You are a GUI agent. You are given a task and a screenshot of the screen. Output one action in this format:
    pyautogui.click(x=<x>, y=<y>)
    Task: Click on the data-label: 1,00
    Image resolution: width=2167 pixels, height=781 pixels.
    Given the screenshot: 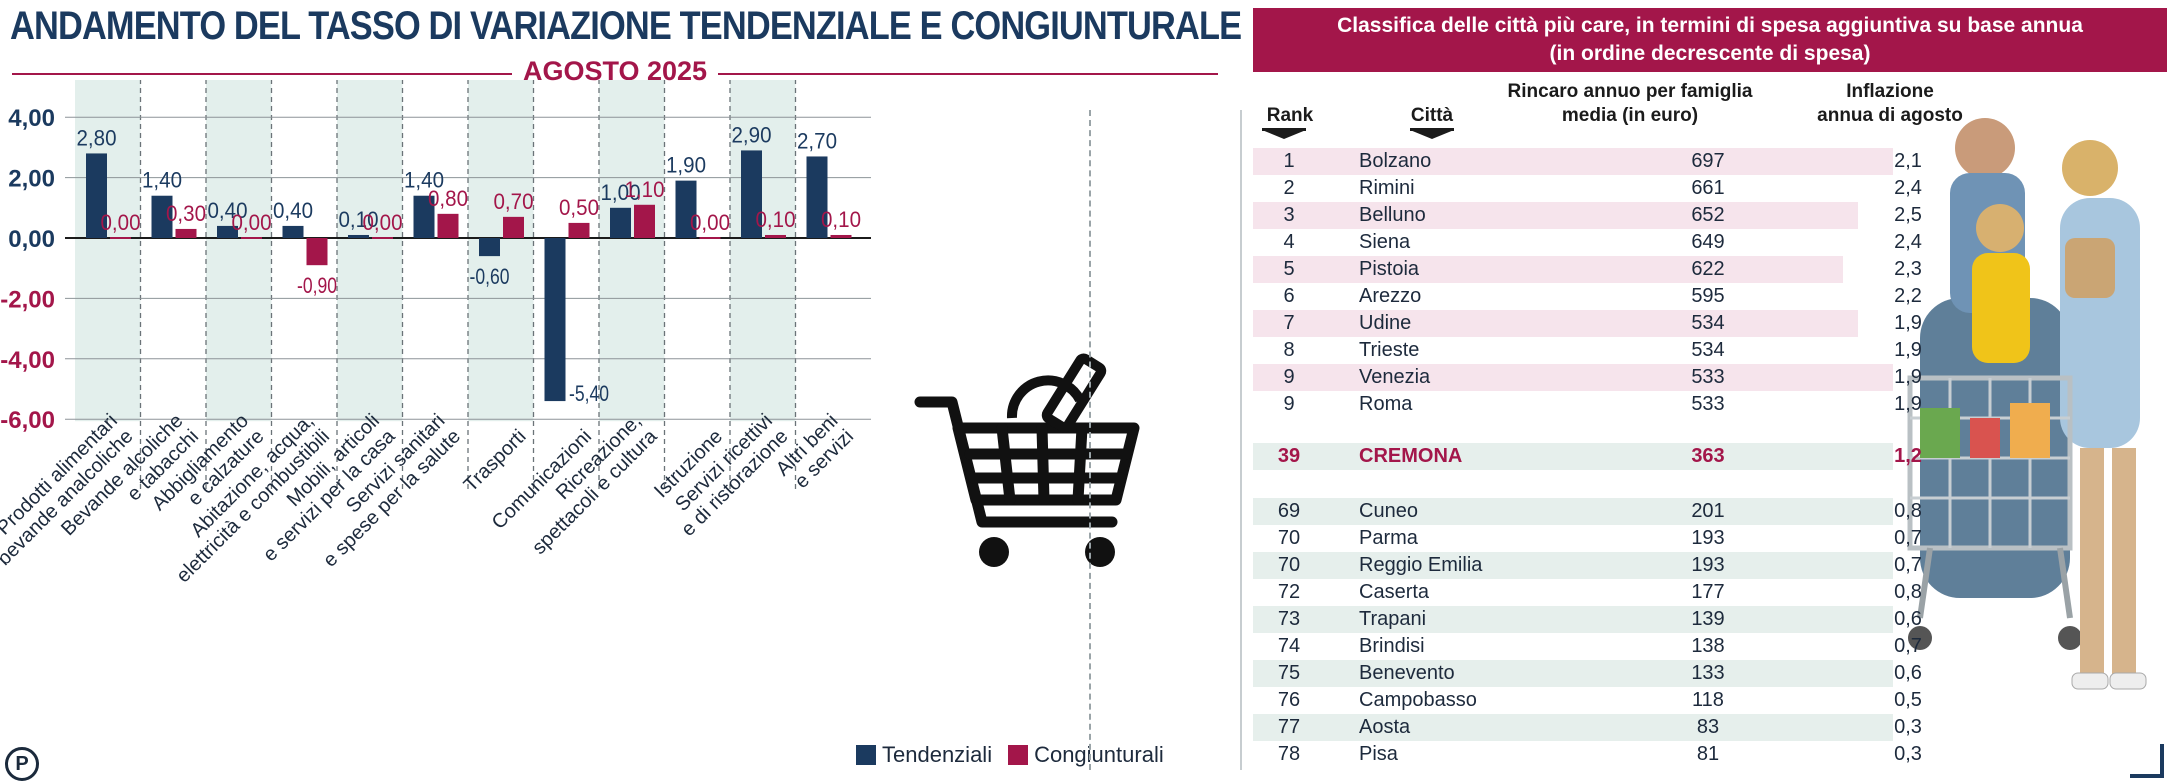 What is the action you would take?
    pyautogui.click(x=621, y=192)
    